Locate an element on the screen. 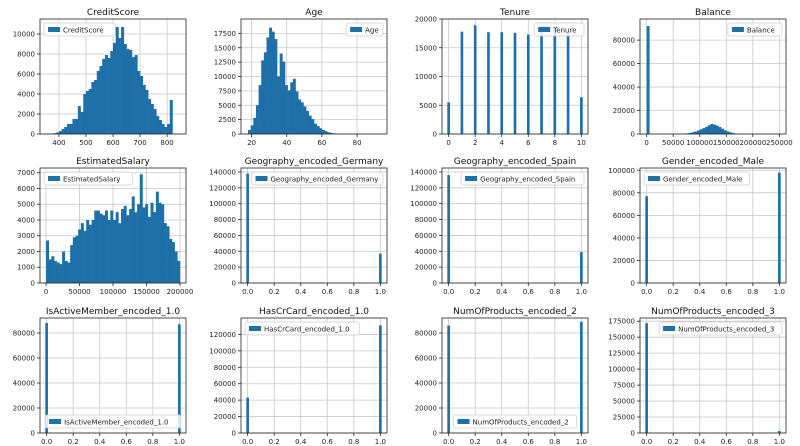  legend: Tenure is located at coordinates (559, 29).